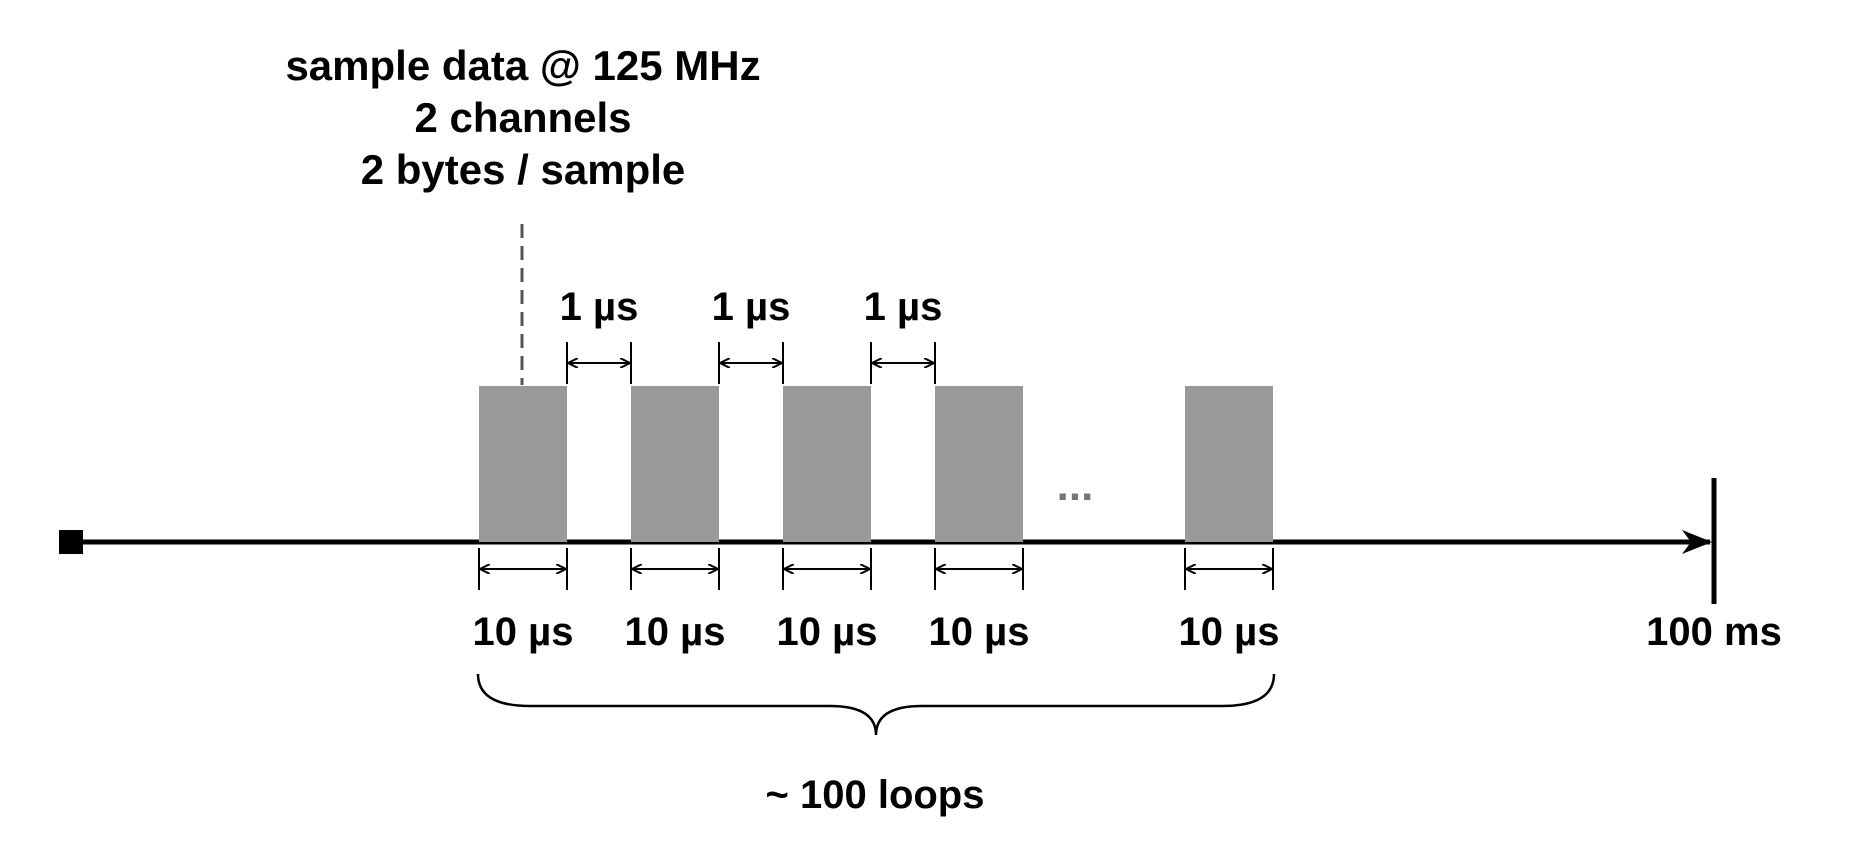  I want to click on loops-brace, so click(876, 704).